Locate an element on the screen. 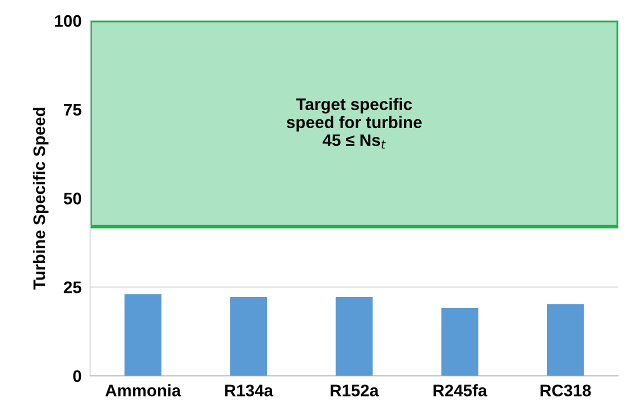 Image resolution: width=644 pixels, height=413 pixels. y-tick-label: 0 is located at coordinates (77, 376).